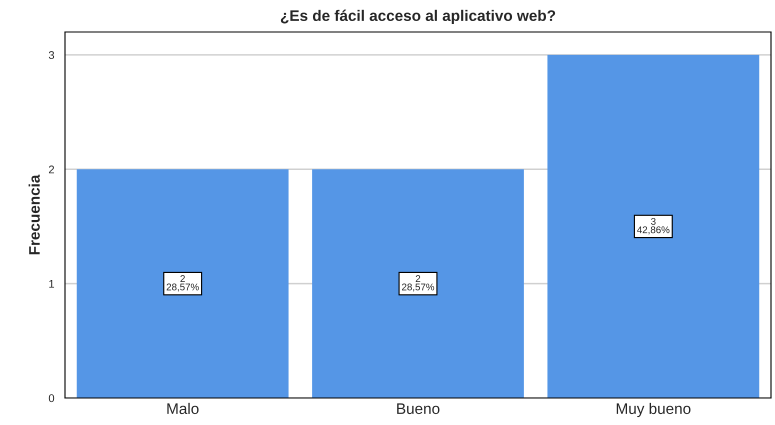  I want to click on chart-title: ¿Es de fácil acceso al aplicativo web?, so click(418, 17).